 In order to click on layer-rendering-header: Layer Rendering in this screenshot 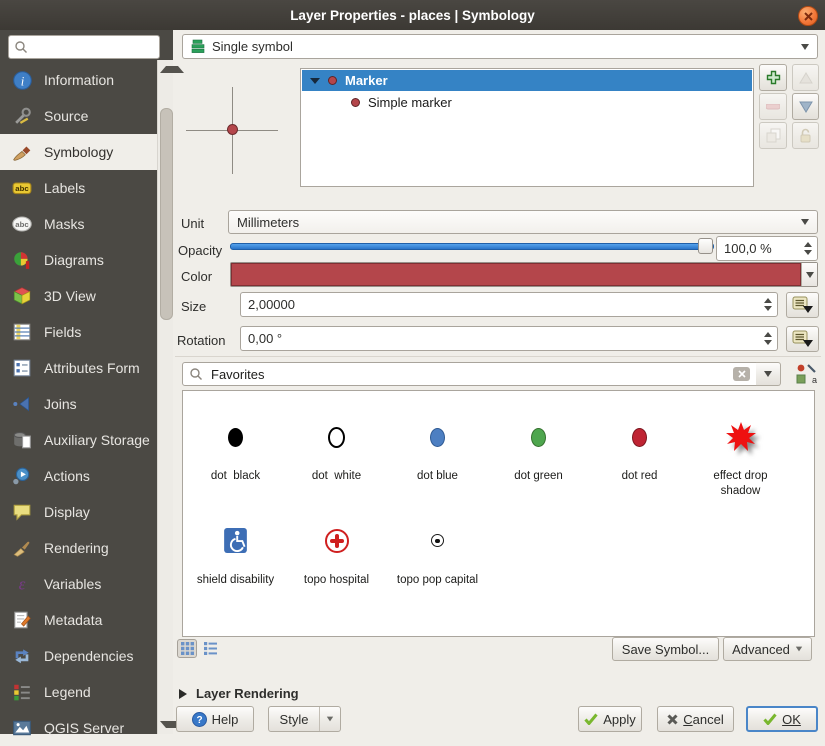, I will do `click(239, 693)`.